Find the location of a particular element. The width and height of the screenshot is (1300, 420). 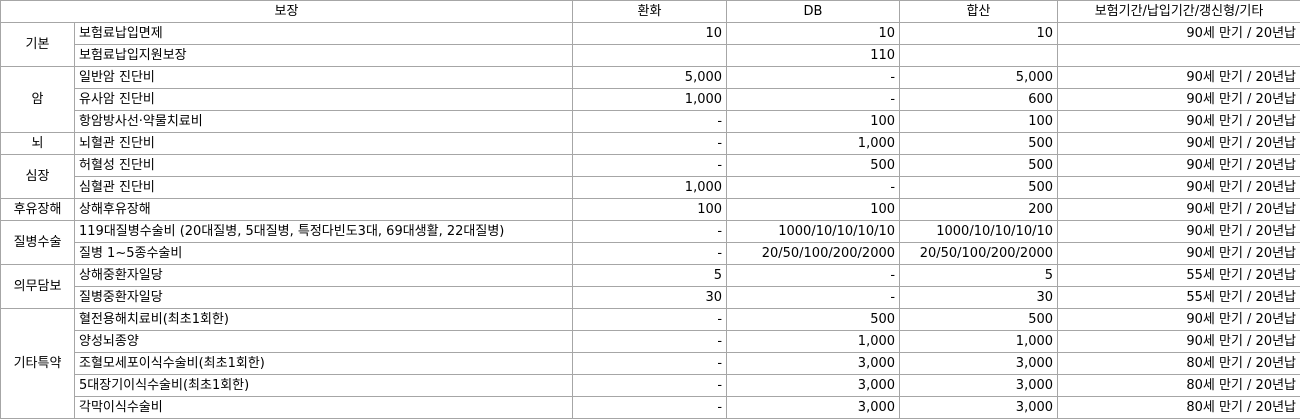

table-row: 항암방사선·약물치료비 -100 100 90세 만기 / 20년납 is located at coordinates (650, 121).